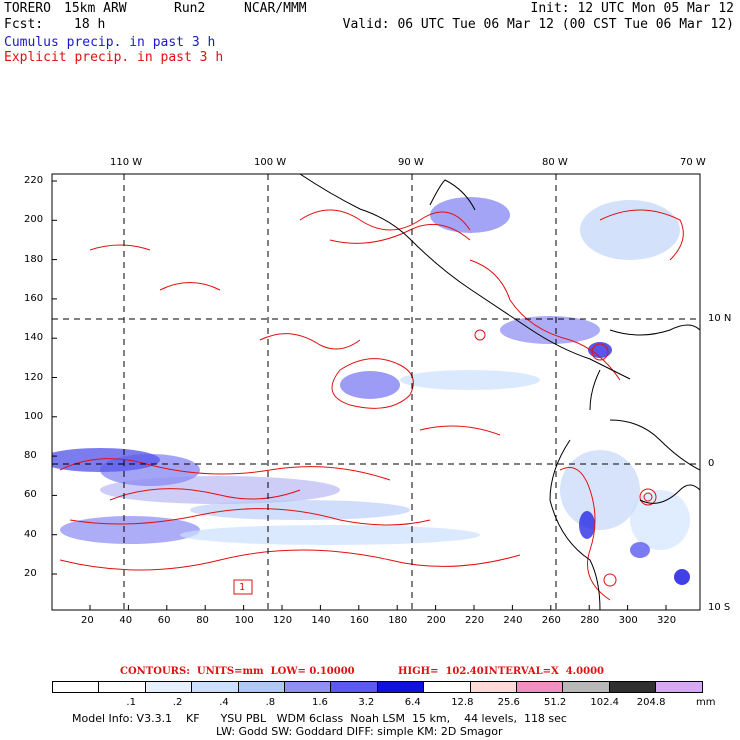 Image resolution: width=740 pixels, height=740 pixels. Describe the element at coordinates (177, 702) in the screenshot. I see `legend-label: .2` at that location.